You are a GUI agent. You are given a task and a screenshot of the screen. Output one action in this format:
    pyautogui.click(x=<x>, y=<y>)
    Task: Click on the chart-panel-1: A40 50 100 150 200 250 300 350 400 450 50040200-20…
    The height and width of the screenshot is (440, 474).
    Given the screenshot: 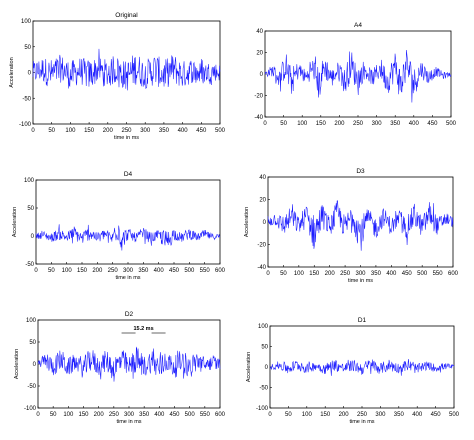 What is the action you would take?
    pyautogui.click(x=355, y=74)
    